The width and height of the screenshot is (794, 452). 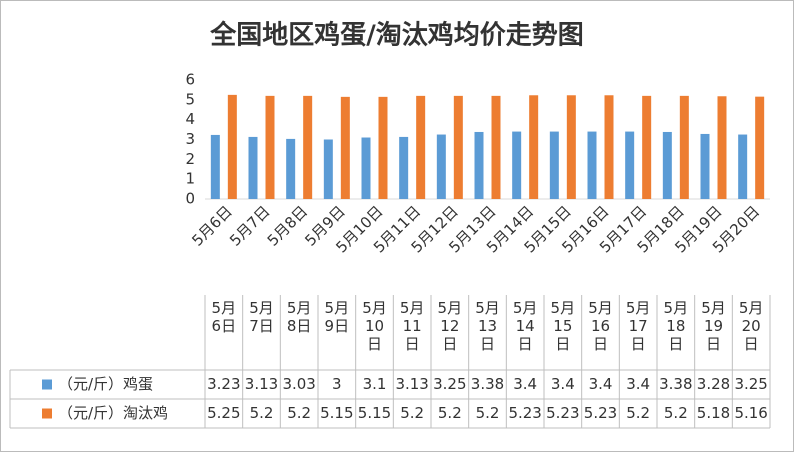 What do you see at coordinates (751, 326) in the screenshot?
I see `table-header: 5月20日` at bounding box center [751, 326].